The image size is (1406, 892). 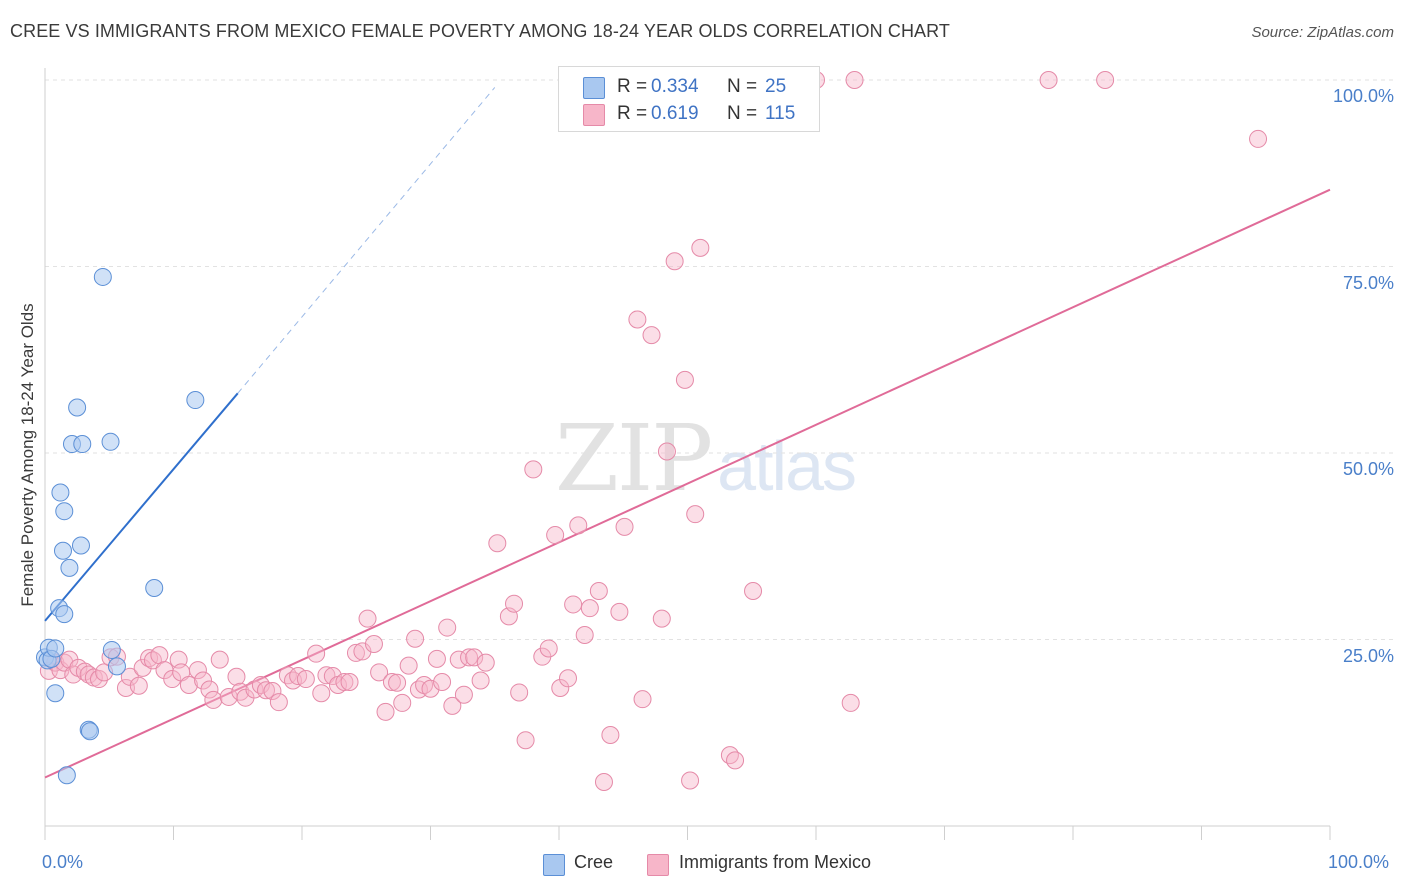 I want to click on y-tick-label: 75.0%, so click(x=1368, y=282).